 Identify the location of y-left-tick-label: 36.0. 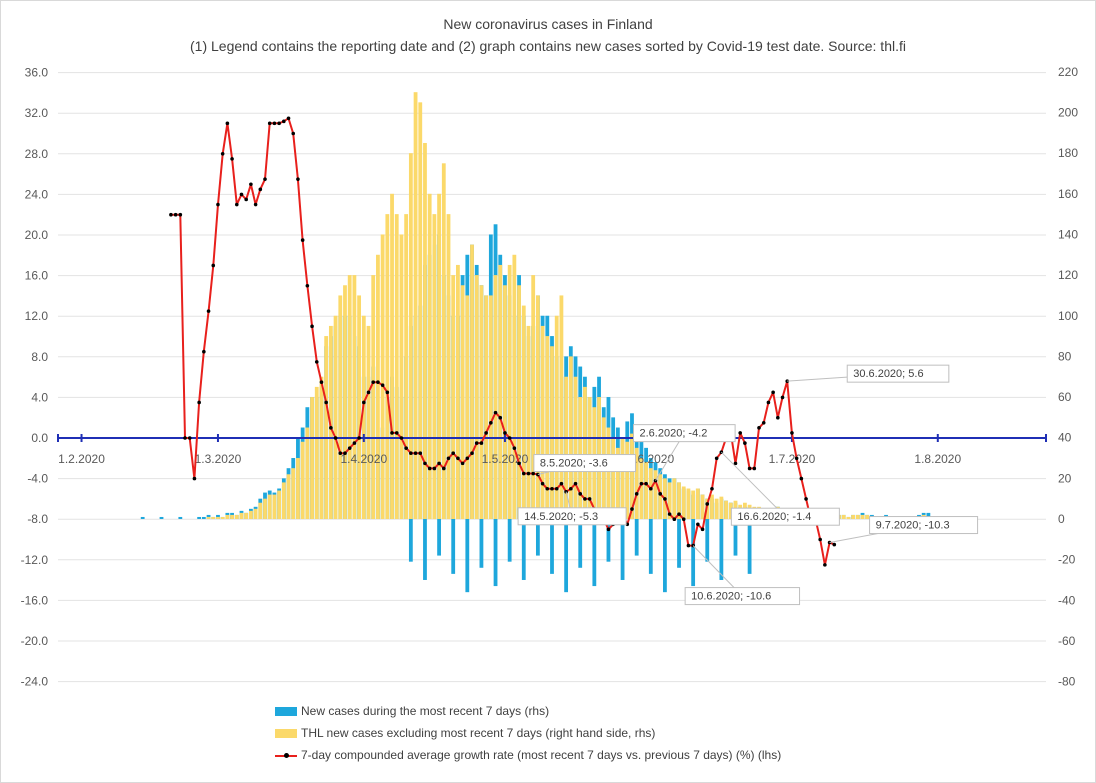
(37, 73).